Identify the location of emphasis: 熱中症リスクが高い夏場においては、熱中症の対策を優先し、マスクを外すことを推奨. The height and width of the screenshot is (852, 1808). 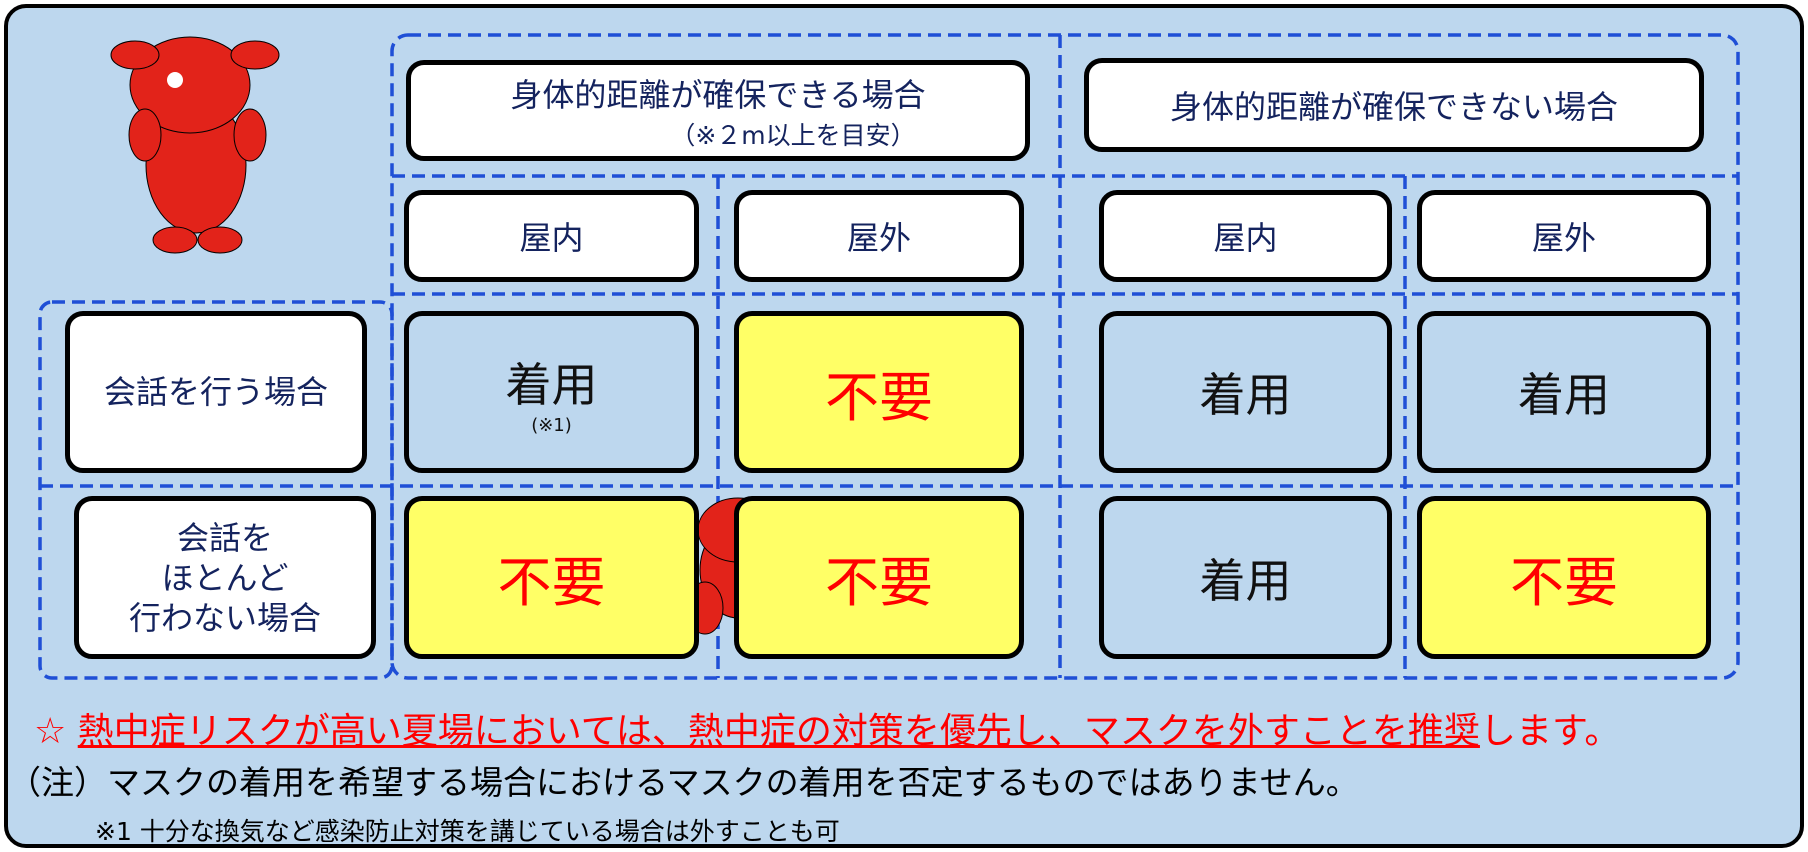
(778, 731).